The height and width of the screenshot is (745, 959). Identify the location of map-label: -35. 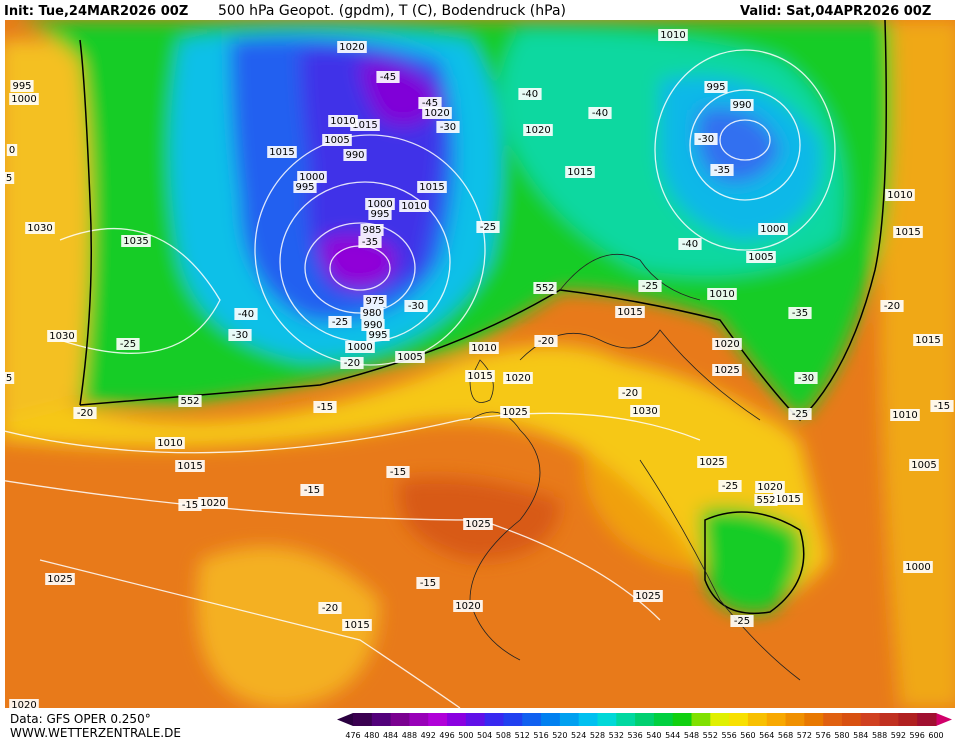
(370, 242).